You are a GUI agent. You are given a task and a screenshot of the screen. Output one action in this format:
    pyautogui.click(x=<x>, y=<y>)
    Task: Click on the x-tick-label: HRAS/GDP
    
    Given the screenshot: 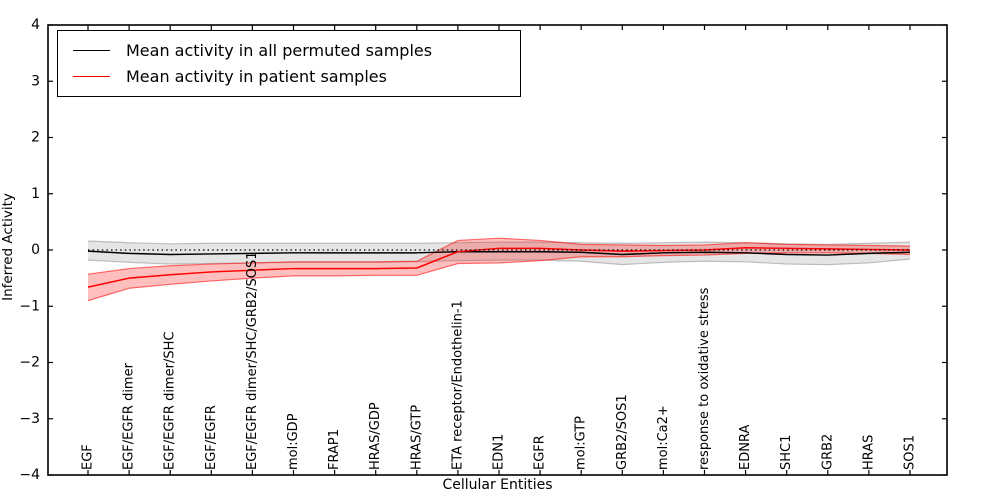 What is the action you would take?
    pyautogui.click(x=375, y=436)
    